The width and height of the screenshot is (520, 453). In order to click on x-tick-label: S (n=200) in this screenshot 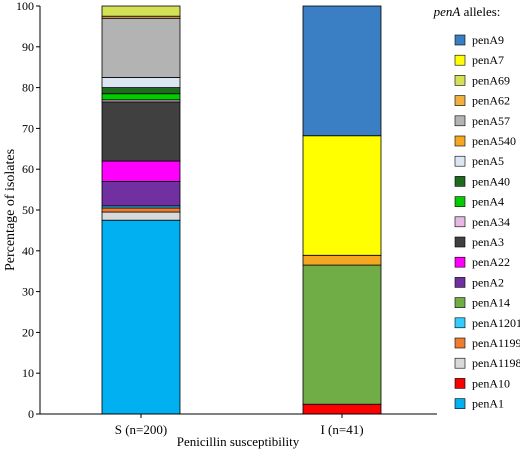, I will do `click(141, 429)`.